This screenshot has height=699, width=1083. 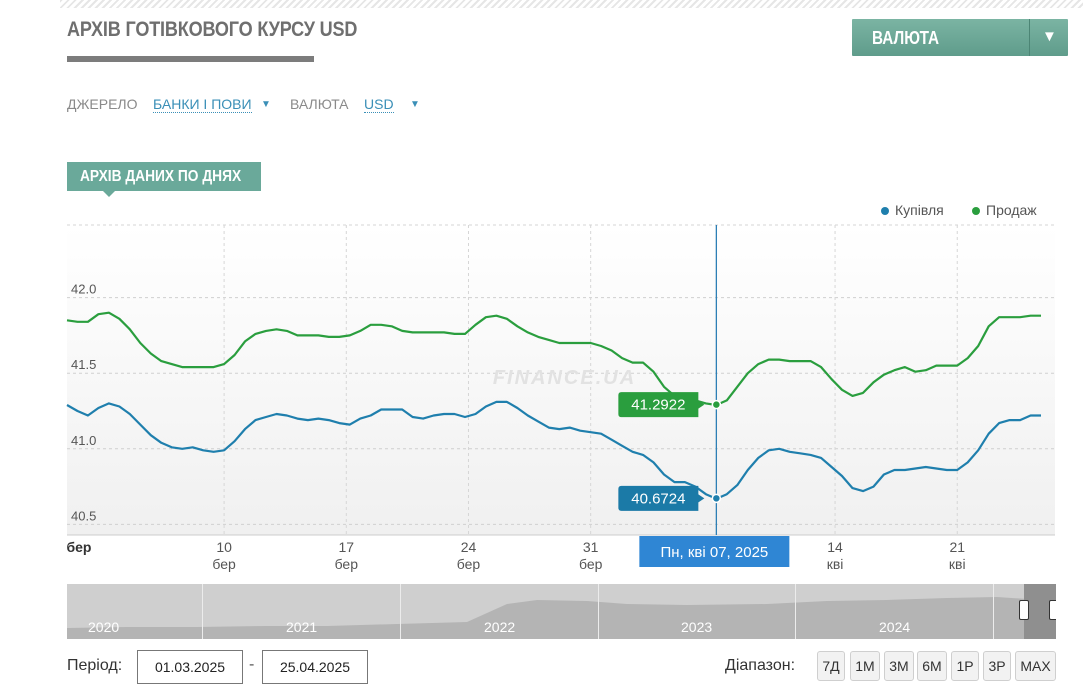 I want to click on range-navigator: 2020 2021 2022 2023 2024, so click(x=561, y=611).